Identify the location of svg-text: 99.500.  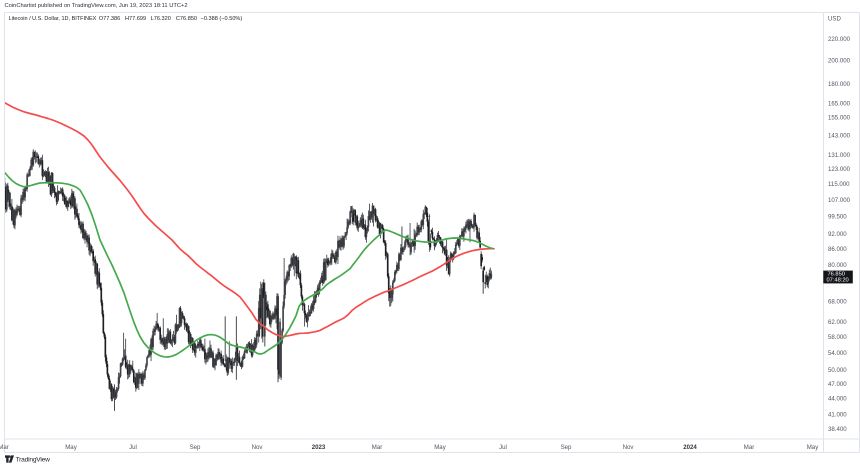
(837, 216).